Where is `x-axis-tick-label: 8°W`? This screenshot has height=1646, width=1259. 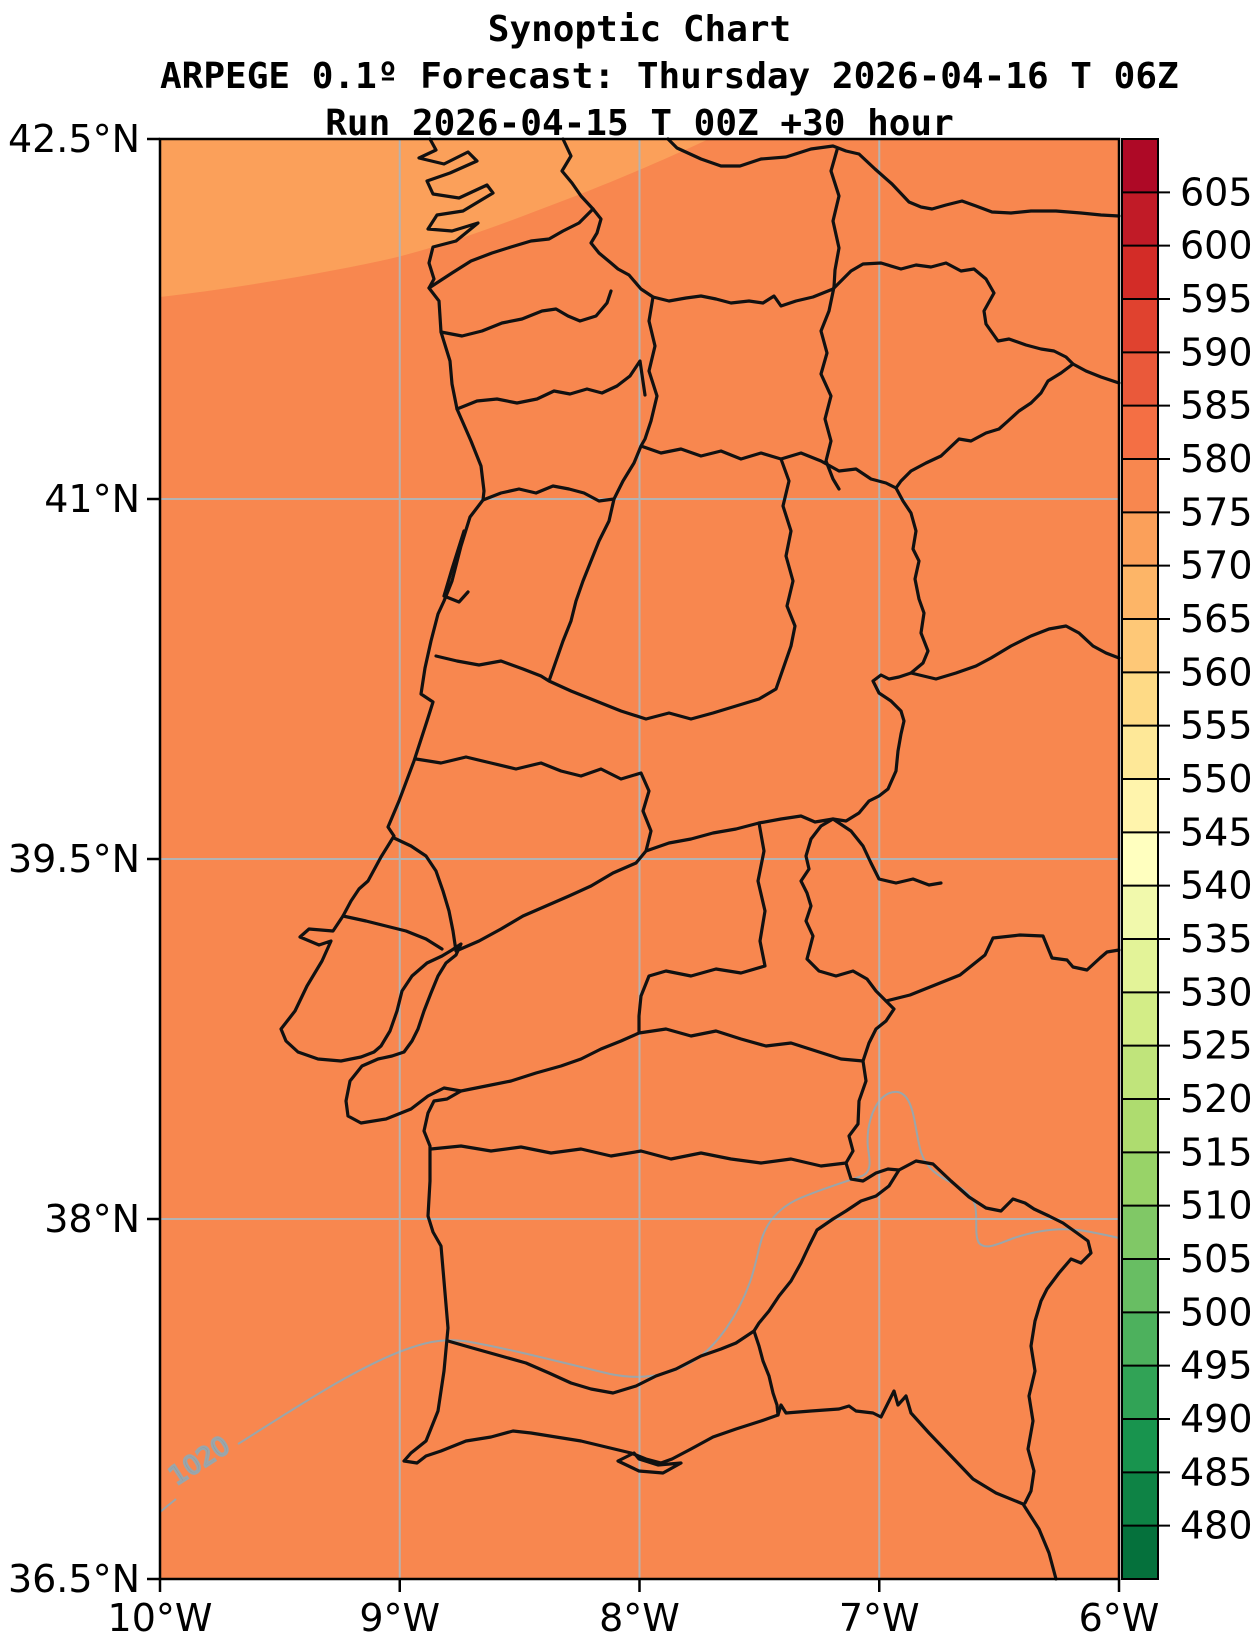 x-axis-tick-label: 8°W is located at coordinates (639, 1618).